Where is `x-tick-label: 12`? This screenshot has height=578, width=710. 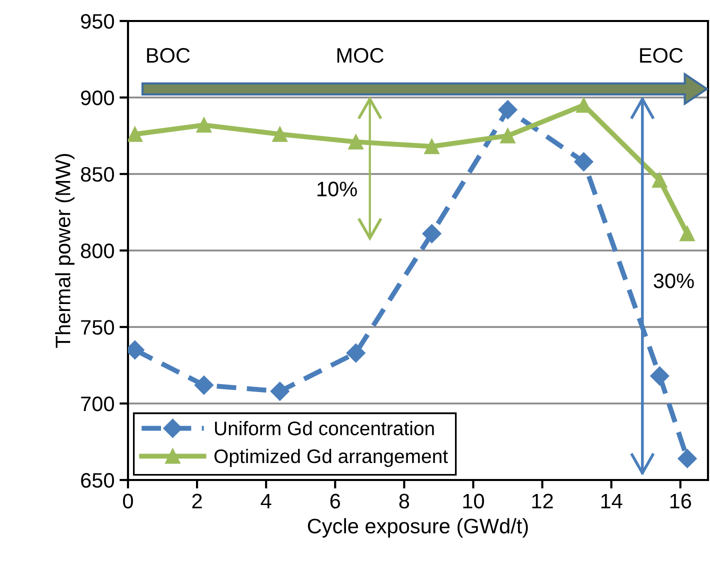
x-tick-label: 12 is located at coordinates (542, 501).